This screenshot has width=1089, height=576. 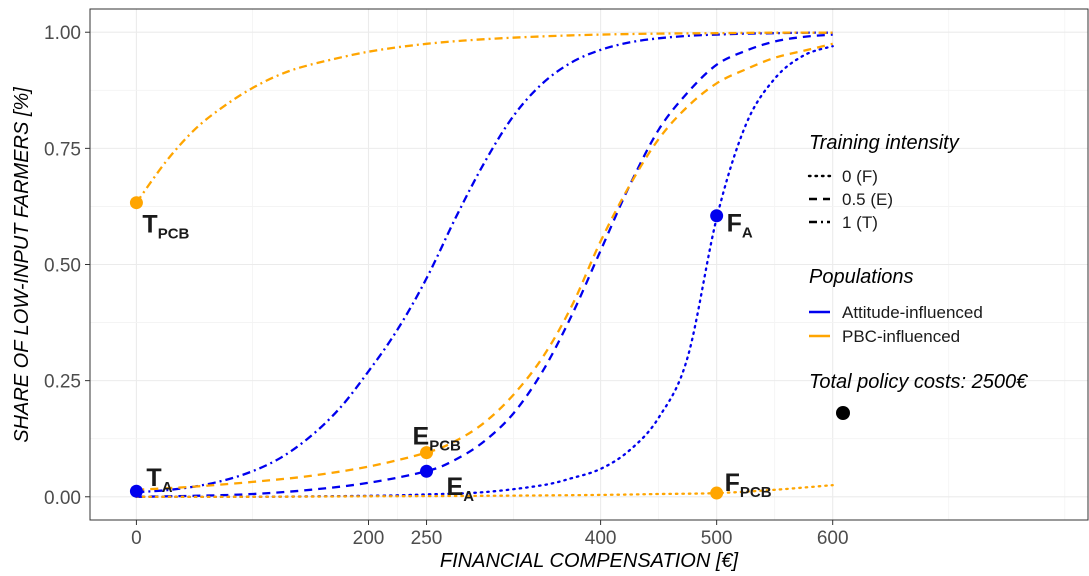 What do you see at coordinates (589, 561) in the screenshot?
I see `x-axis-title: FINANCIAL COMPENSATION [€]` at bounding box center [589, 561].